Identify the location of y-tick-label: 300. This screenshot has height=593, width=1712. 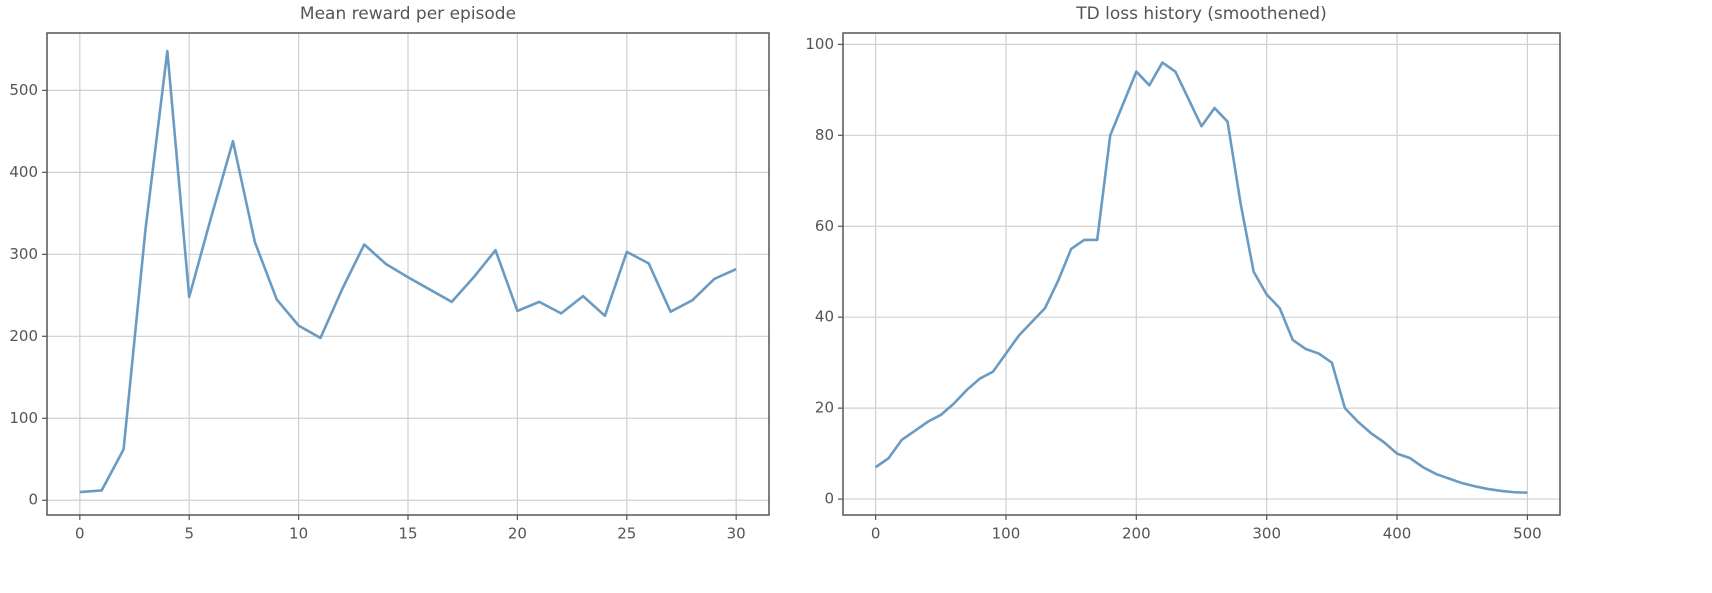
(23, 254).